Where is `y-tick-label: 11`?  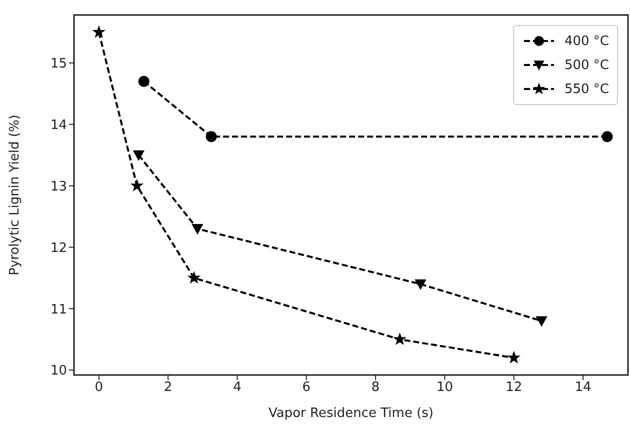 y-tick-label: 11 is located at coordinates (58, 310).